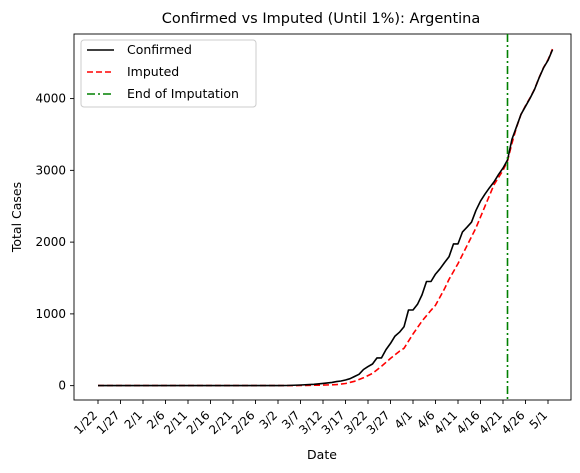 This screenshot has height=473, width=580. I want to click on x-tick-label: 3/22, so click(355, 422).